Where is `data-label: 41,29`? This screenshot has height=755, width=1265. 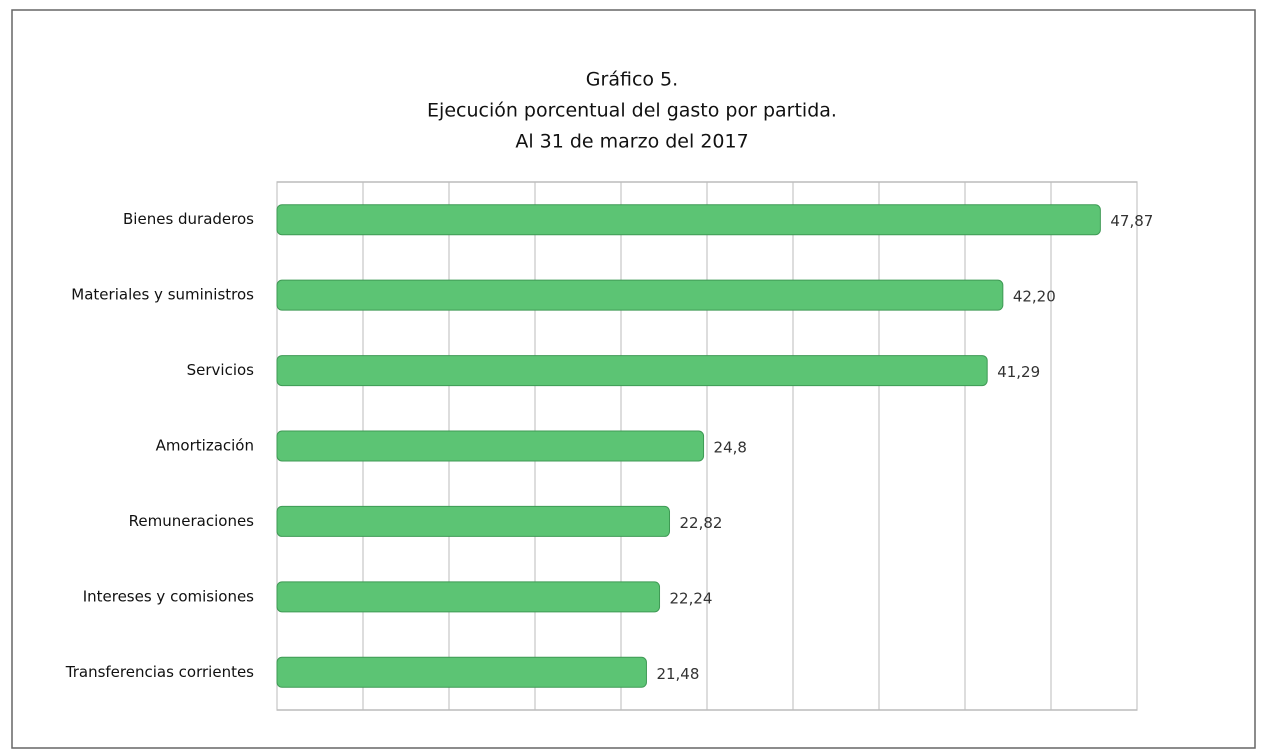
data-label: 41,29 is located at coordinates (1018, 372).